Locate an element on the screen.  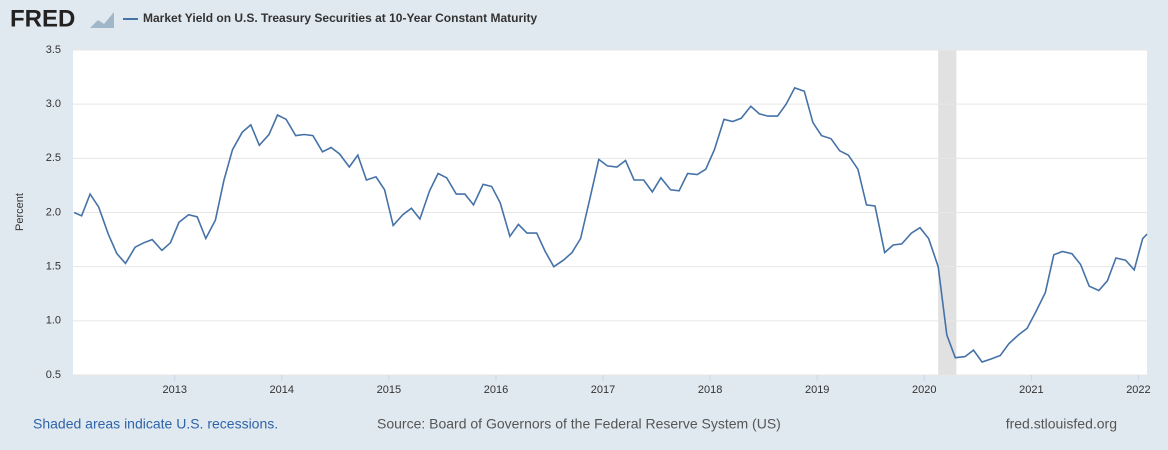
x-tick-label: 2018 is located at coordinates (710, 390).